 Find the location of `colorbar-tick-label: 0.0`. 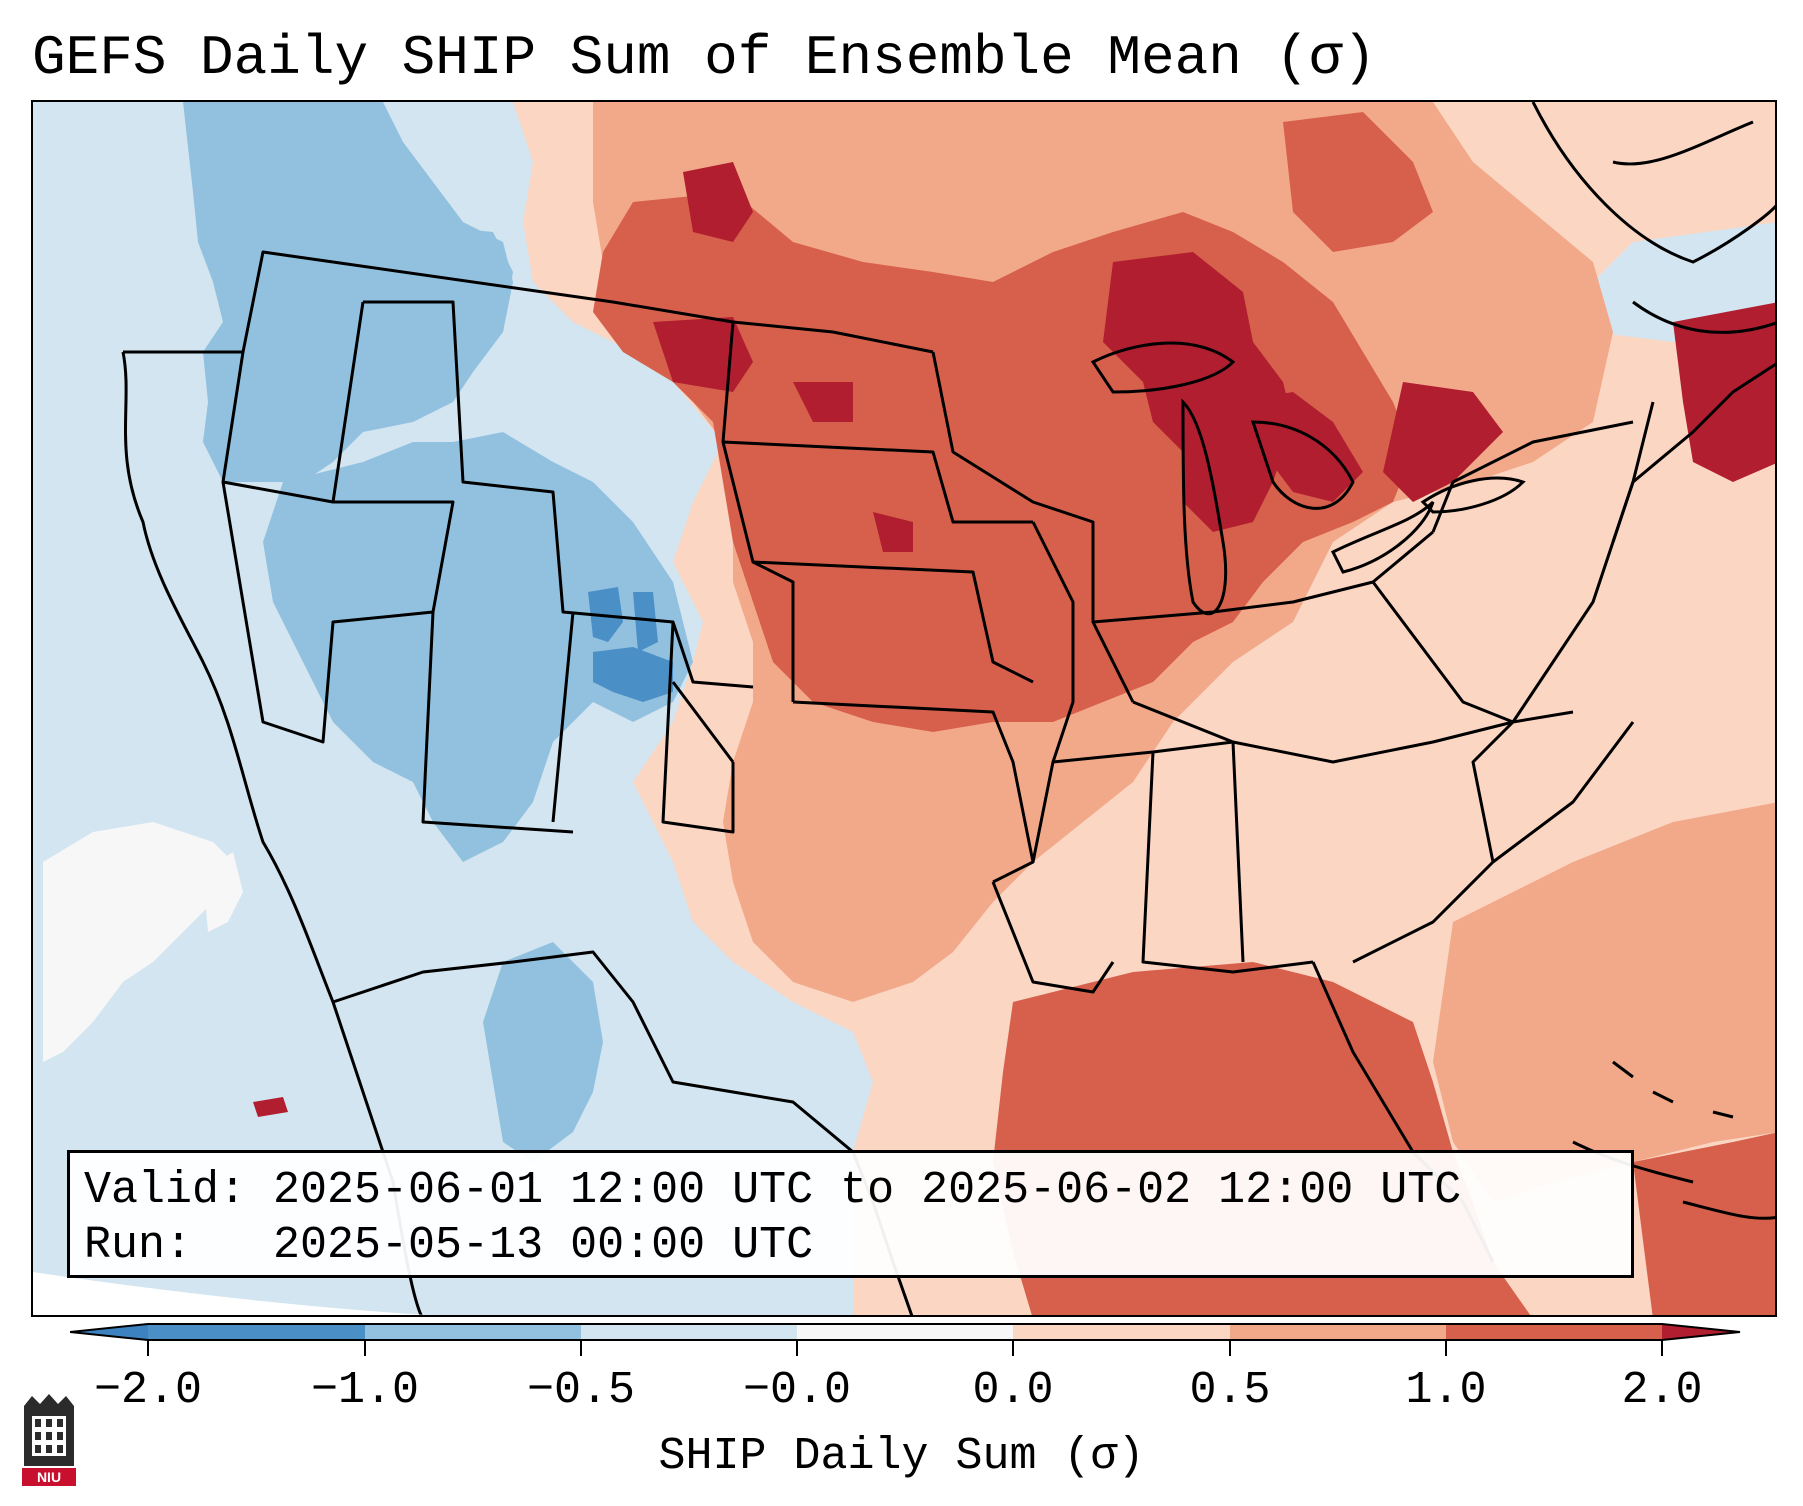

colorbar-tick-label: 0.0 is located at coordinates (1013, 1390).